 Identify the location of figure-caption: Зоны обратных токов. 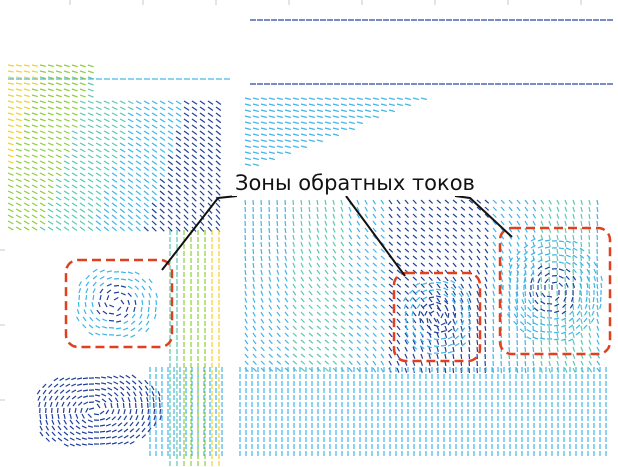
(355, 183).